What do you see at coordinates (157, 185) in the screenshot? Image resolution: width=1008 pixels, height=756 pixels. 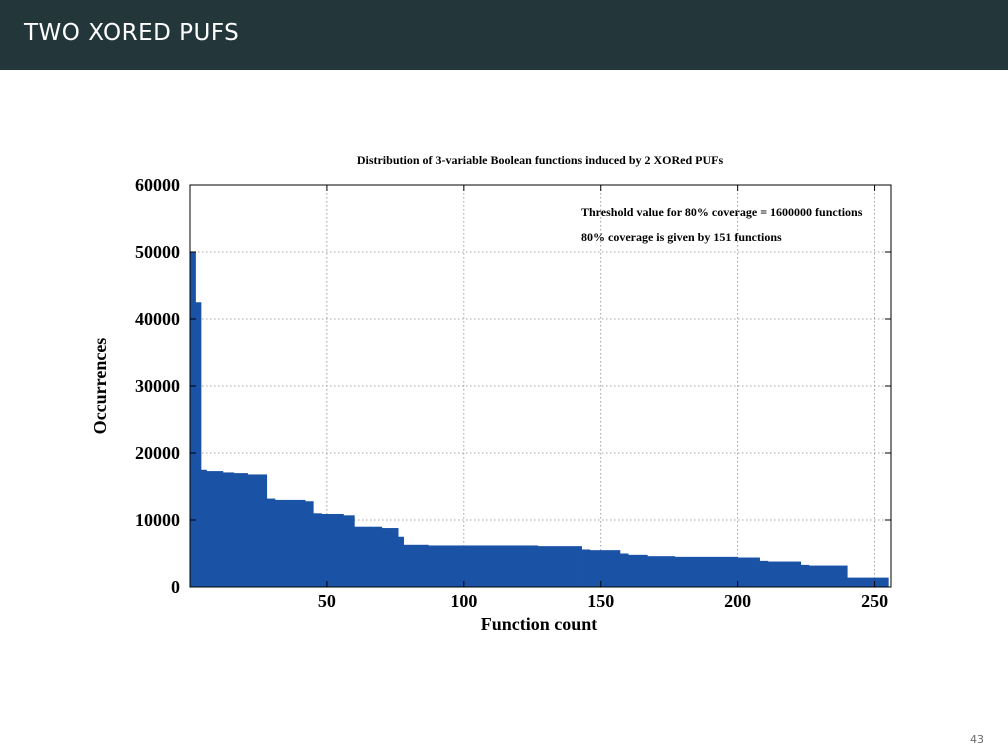 I see `y-tick-label: 60000` at bounding box center [157, 185].